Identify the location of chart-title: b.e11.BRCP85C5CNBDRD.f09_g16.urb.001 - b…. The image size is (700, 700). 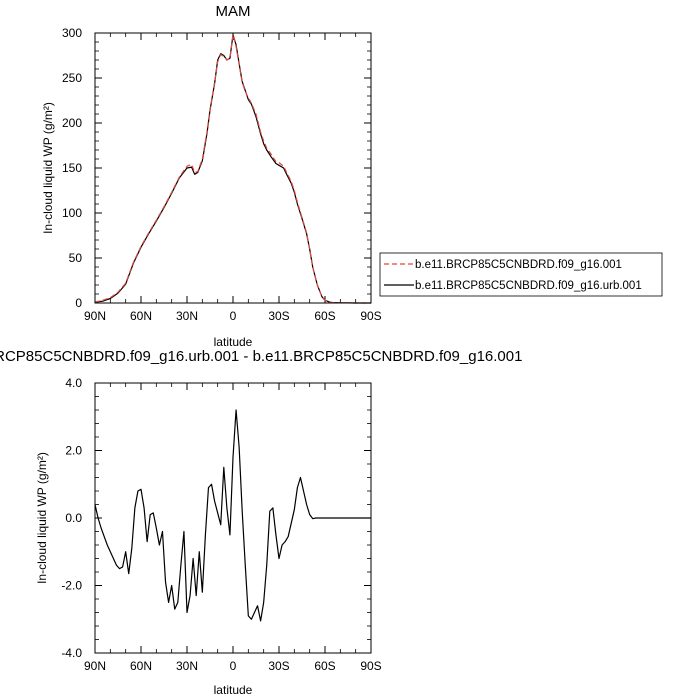
(261, 356).